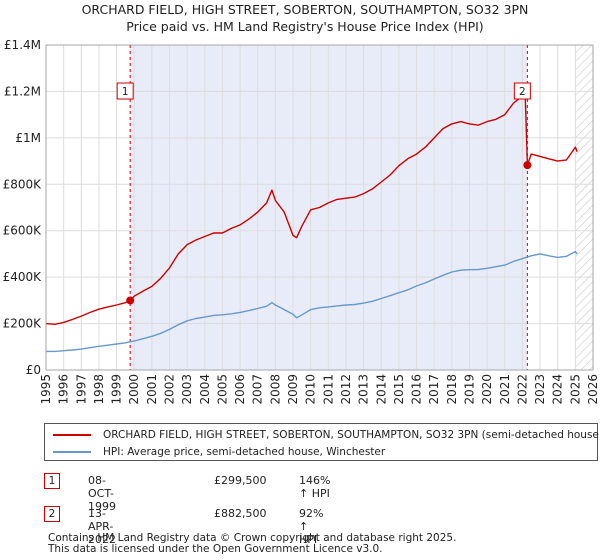 The image size is (600, 560). I want to click on y-tick-label: £1.4M, so click(22, 45).